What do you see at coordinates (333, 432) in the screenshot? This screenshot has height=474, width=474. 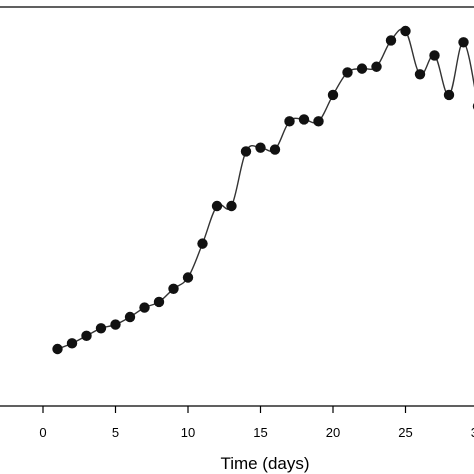 I see `x-tick-label-20: 20` at bounding box center [333, 432].